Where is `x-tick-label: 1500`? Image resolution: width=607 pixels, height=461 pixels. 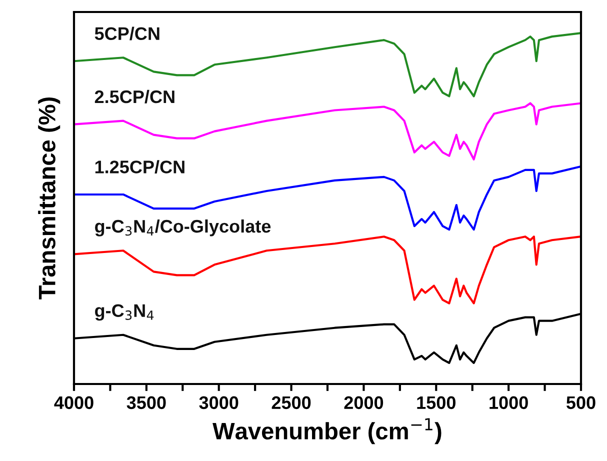 x-tick-label: 1500 is located at coordinates (436, 403).